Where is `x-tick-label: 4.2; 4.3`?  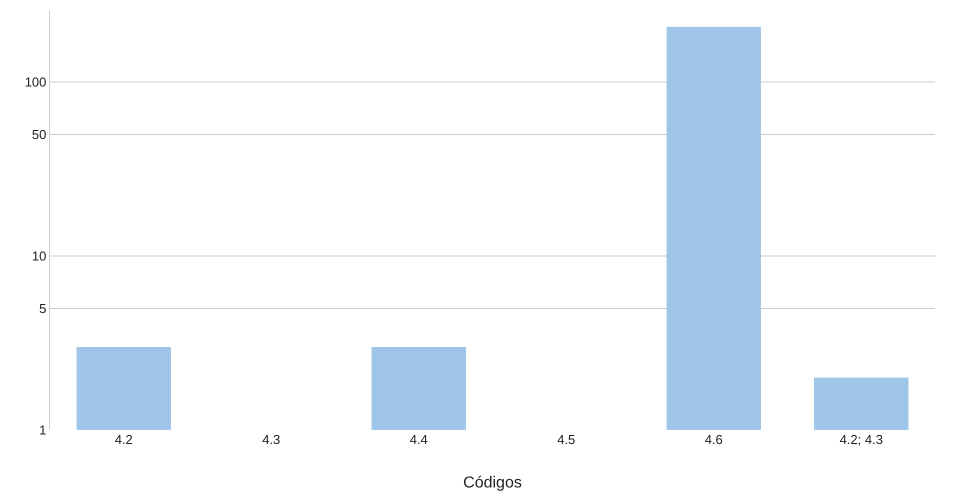
x-tick-label: 4.2; 4.3 is located at coordinates (861, 439).